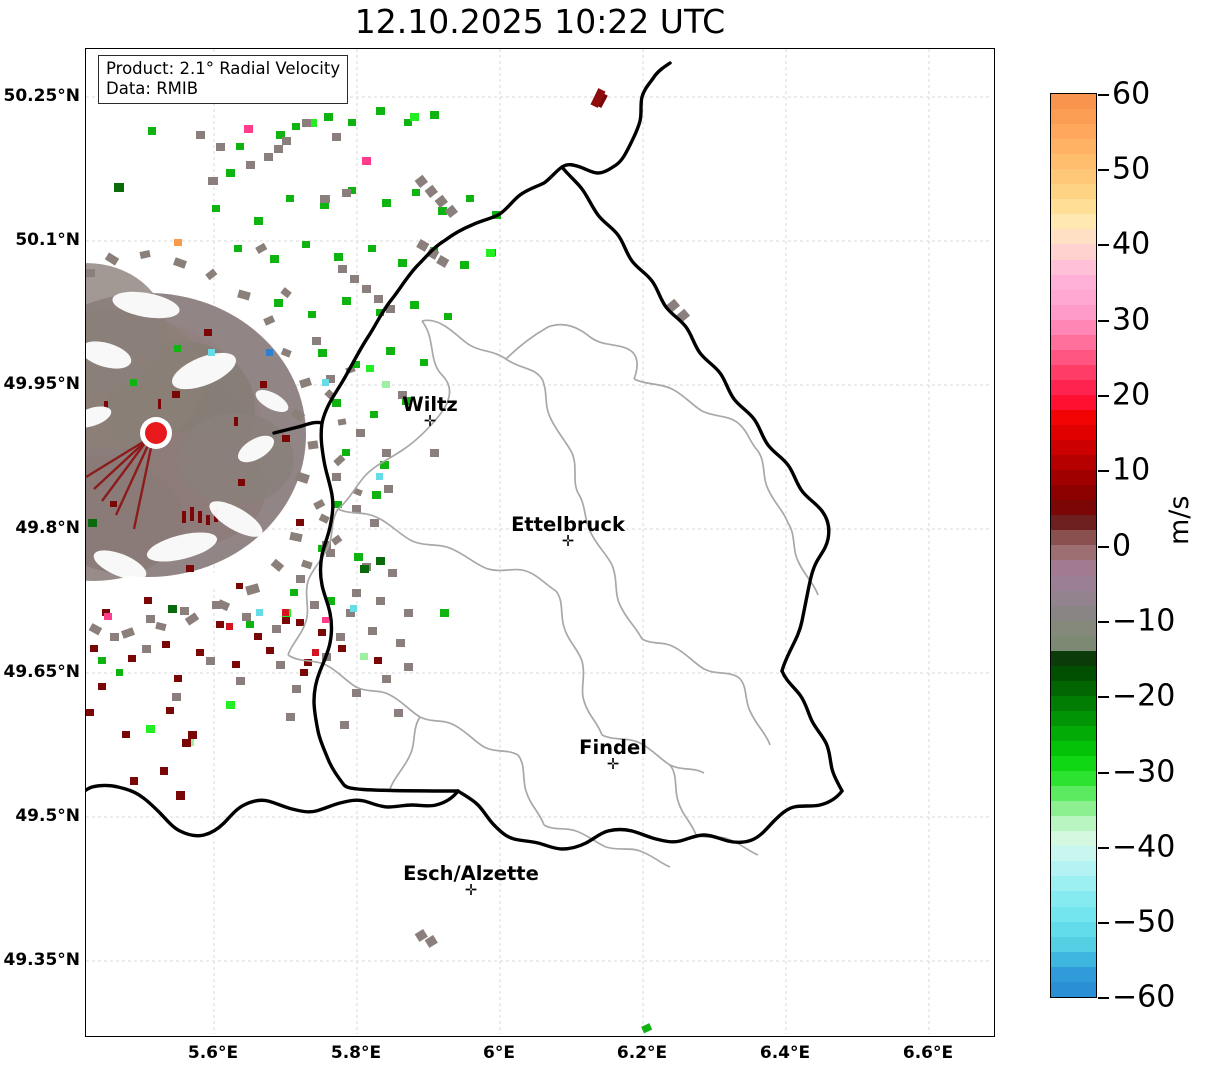 The height and width of the screenshot is (1081, 1207). Describe the element at coordinates (568, 524) in the screenshot. I see `city-name: Ettelbruck` at that location.